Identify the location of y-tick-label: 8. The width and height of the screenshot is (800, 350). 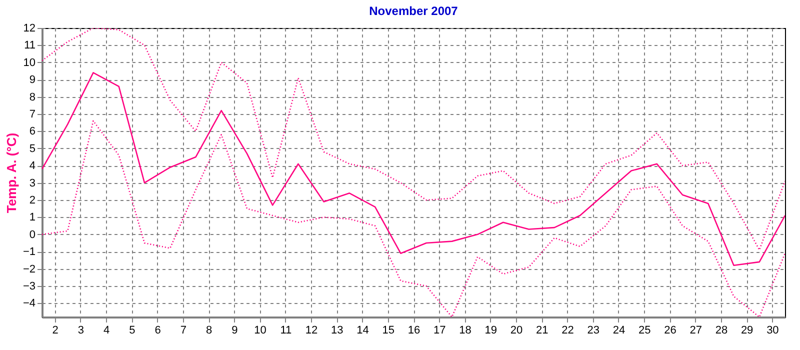
(32, 97).